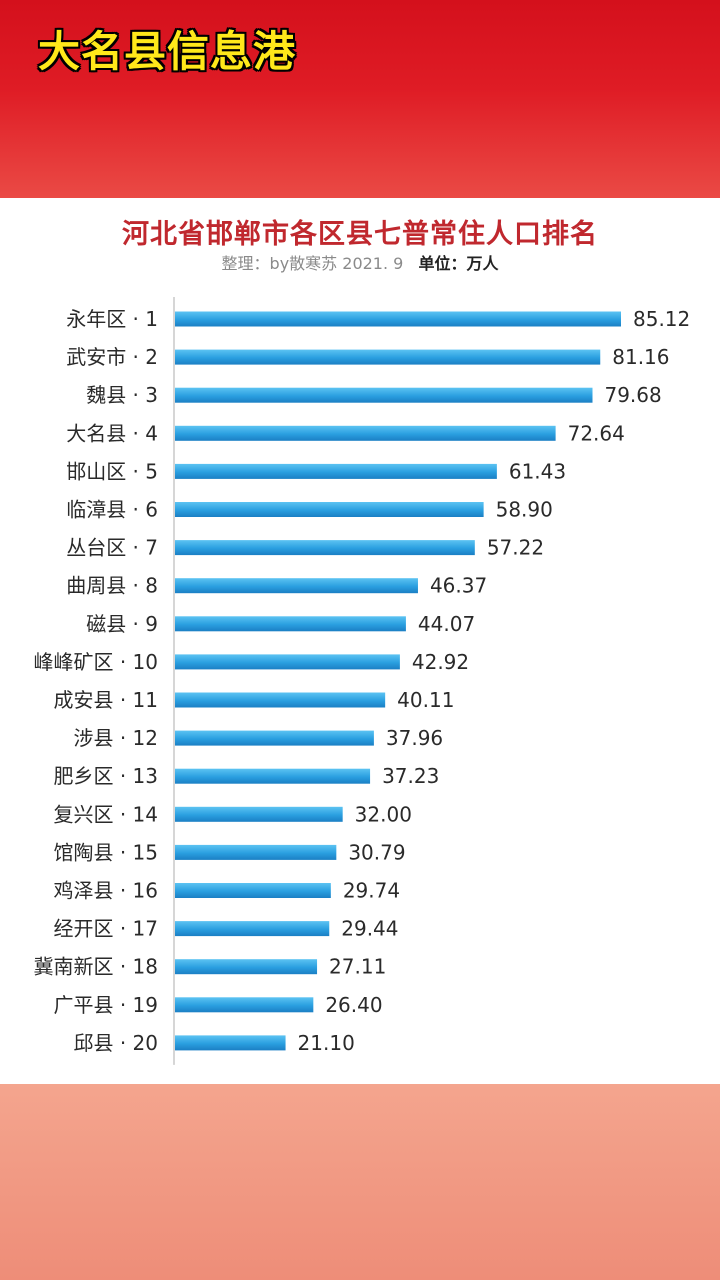  Describe the element at coordinates (661, 319) in the screenshot. I see `value-label: 85.12` at that location.